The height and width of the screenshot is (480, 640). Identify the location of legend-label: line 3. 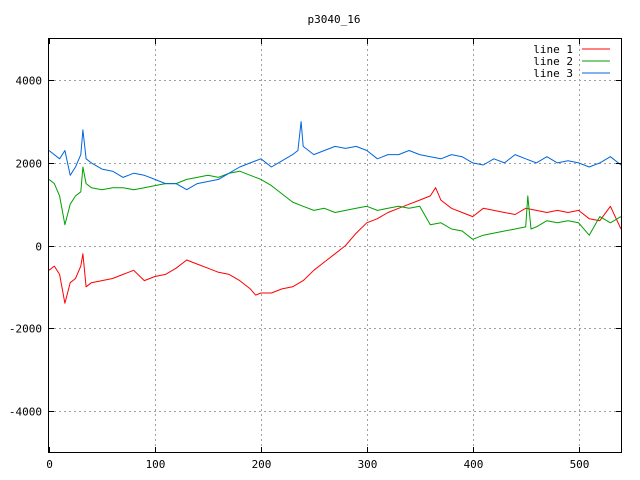
(553, 73).